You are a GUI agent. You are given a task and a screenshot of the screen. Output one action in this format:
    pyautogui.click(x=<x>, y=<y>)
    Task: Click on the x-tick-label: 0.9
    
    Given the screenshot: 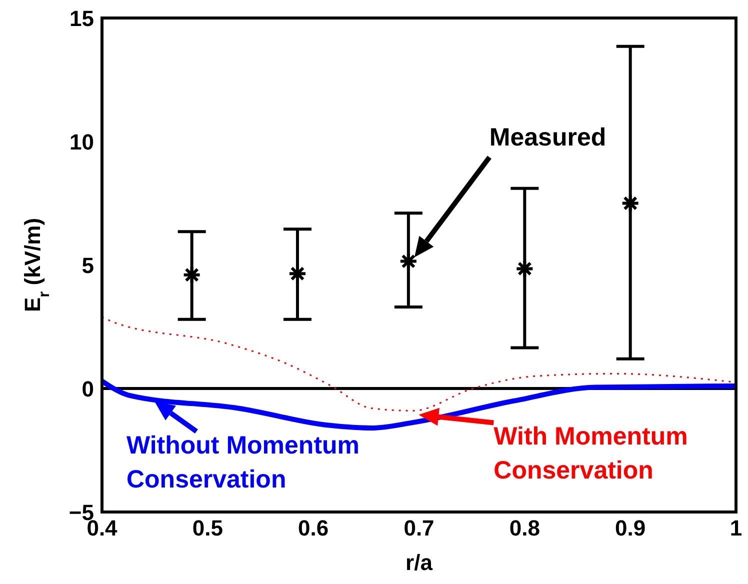 What is the action you would take?
    pyautogui.click(x=630, y=528)
    